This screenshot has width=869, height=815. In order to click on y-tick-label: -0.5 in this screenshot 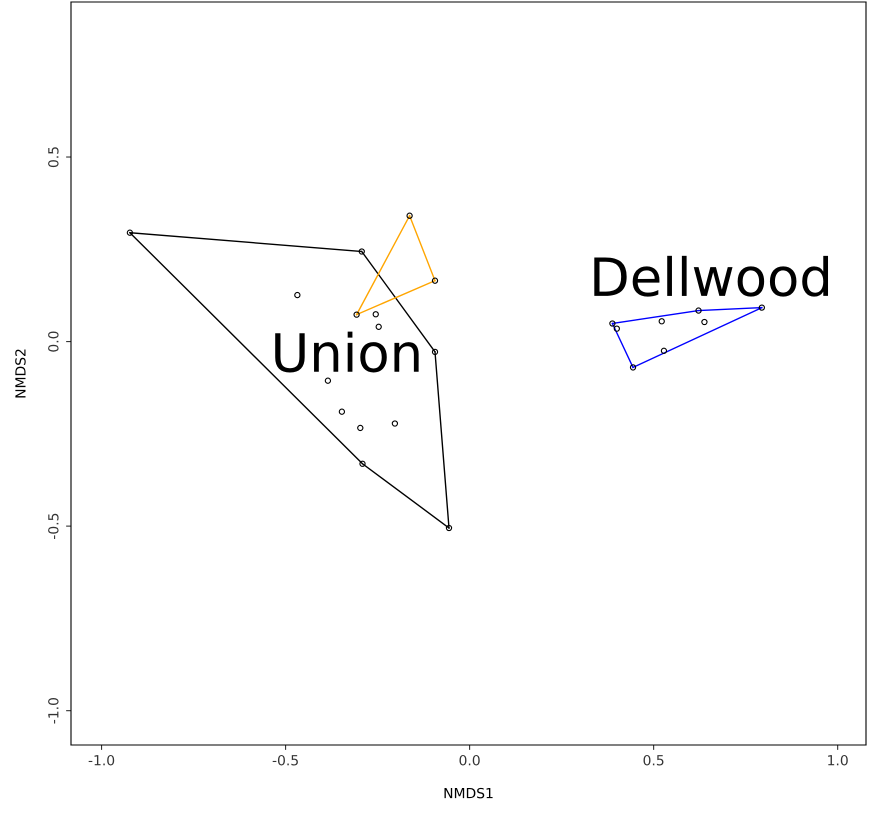, I will do `click(53, 526)`.